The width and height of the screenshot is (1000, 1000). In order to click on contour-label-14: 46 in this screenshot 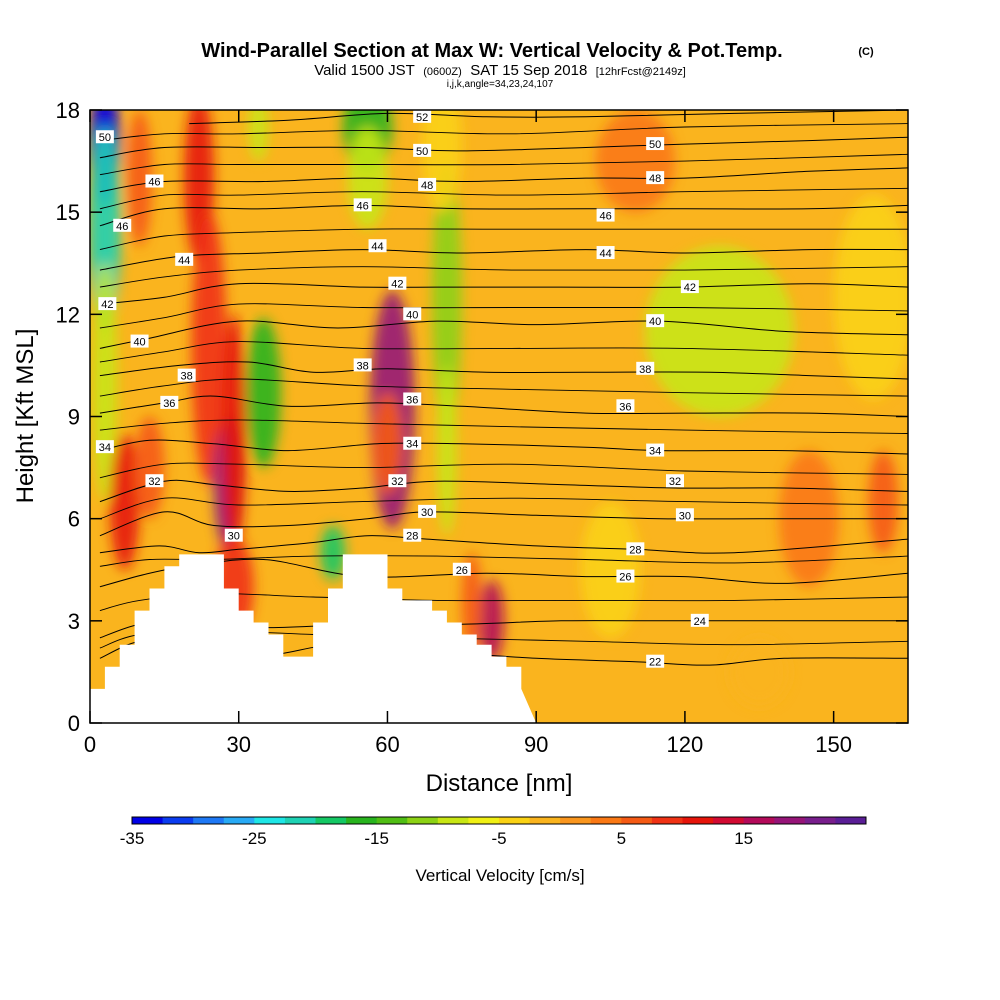, I will do `click(362, 205)`.